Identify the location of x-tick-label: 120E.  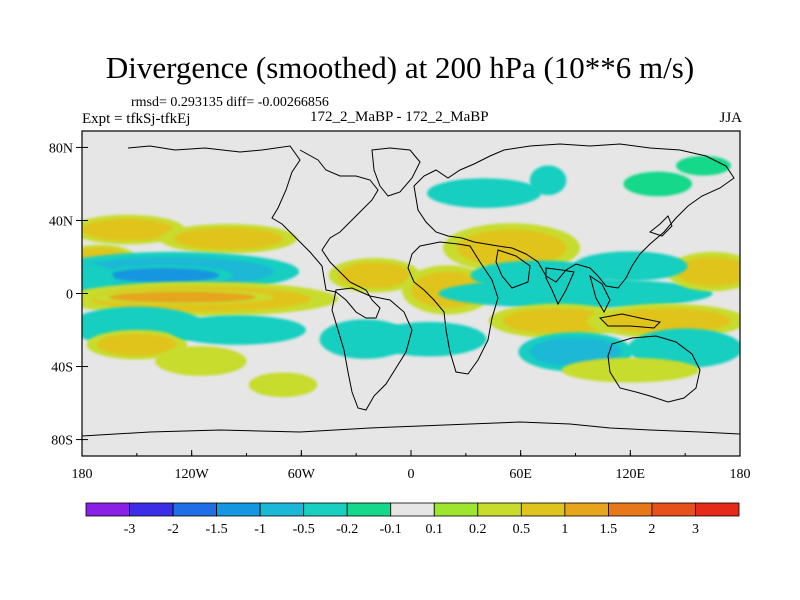
(631, 474).